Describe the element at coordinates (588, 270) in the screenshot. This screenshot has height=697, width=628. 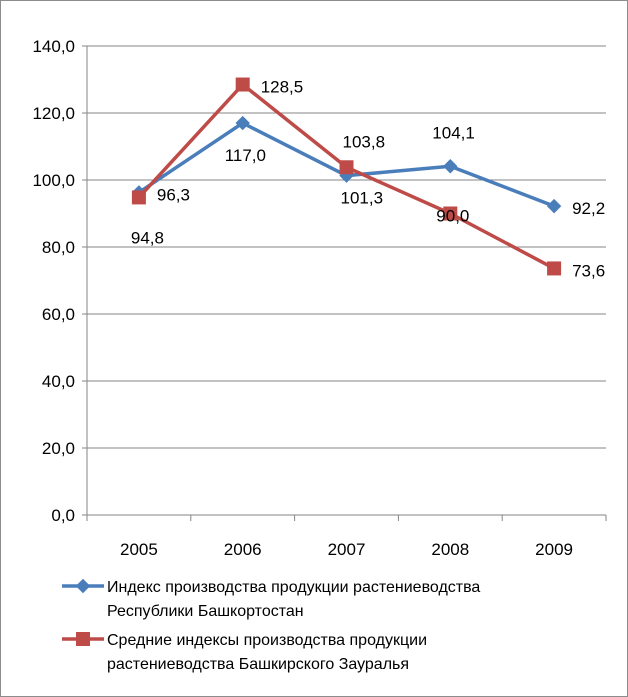
I see `data-label: 73,6` at that location.